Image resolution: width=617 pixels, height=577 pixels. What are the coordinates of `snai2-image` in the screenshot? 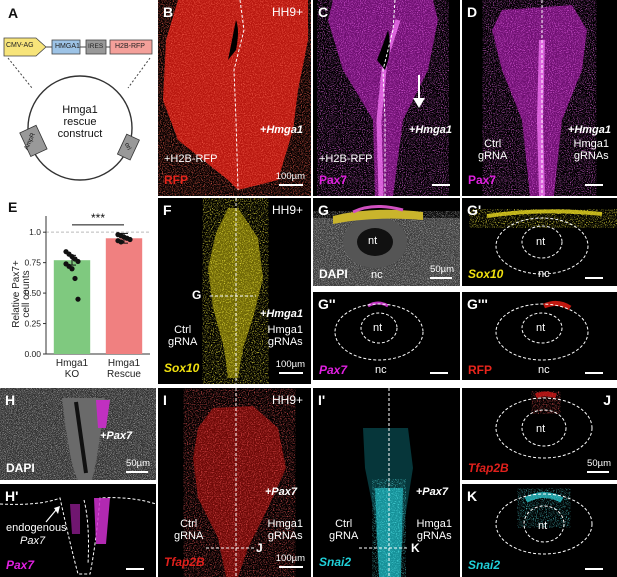 It's located at (386, 482).